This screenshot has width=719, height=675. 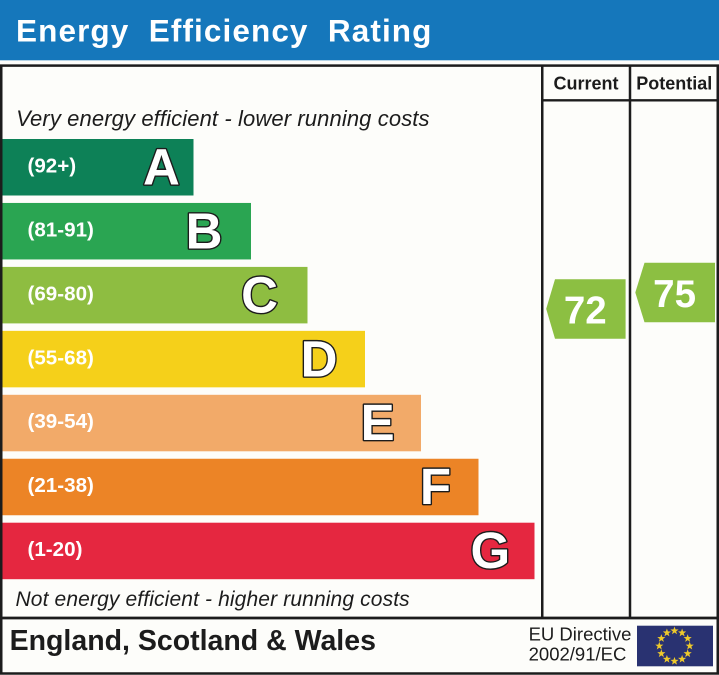 I want to click on svg-text: (92+), so click(x=52, y=165).